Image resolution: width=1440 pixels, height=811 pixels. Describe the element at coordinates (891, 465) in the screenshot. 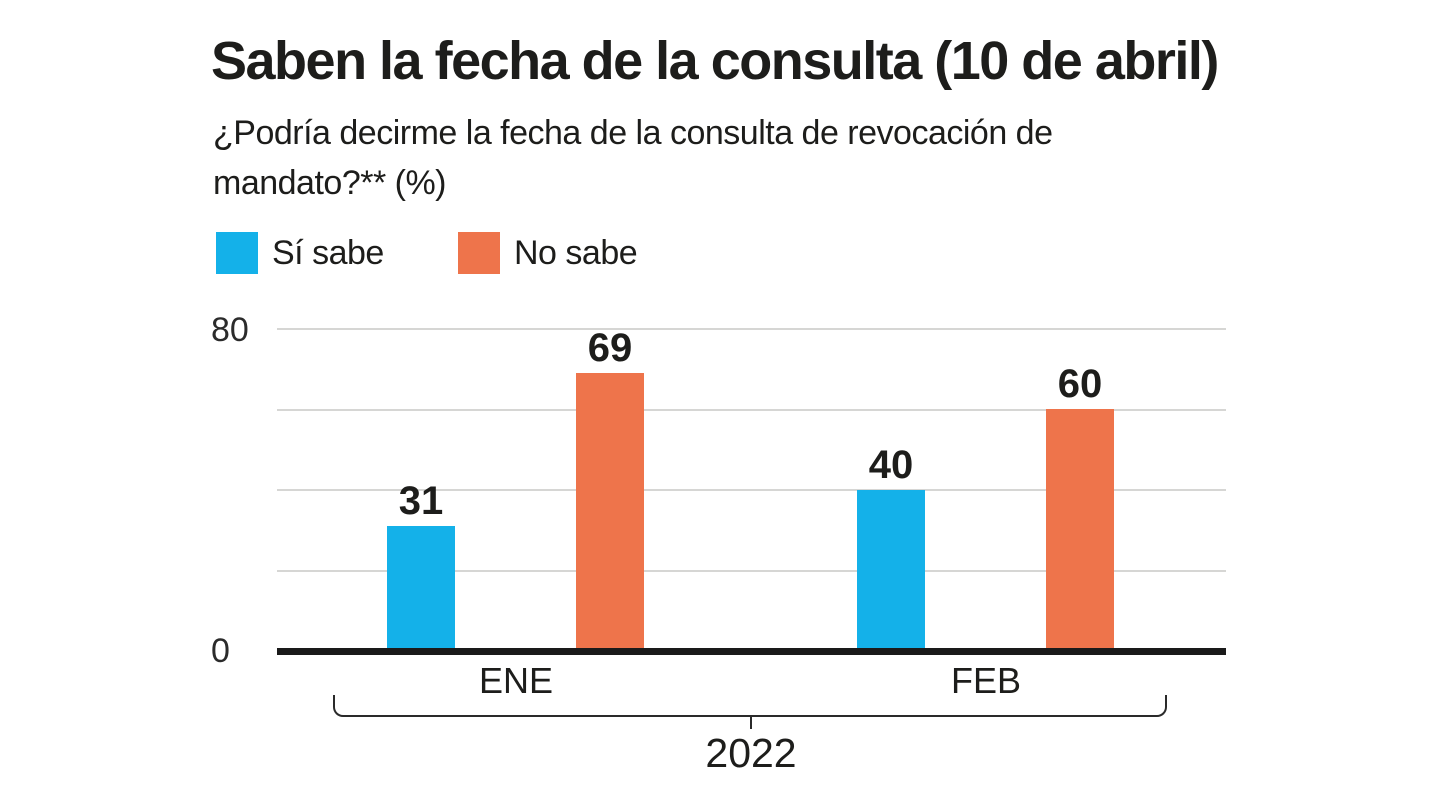

I see `bar-value-label-si-sabe-feb: 40` at that location.